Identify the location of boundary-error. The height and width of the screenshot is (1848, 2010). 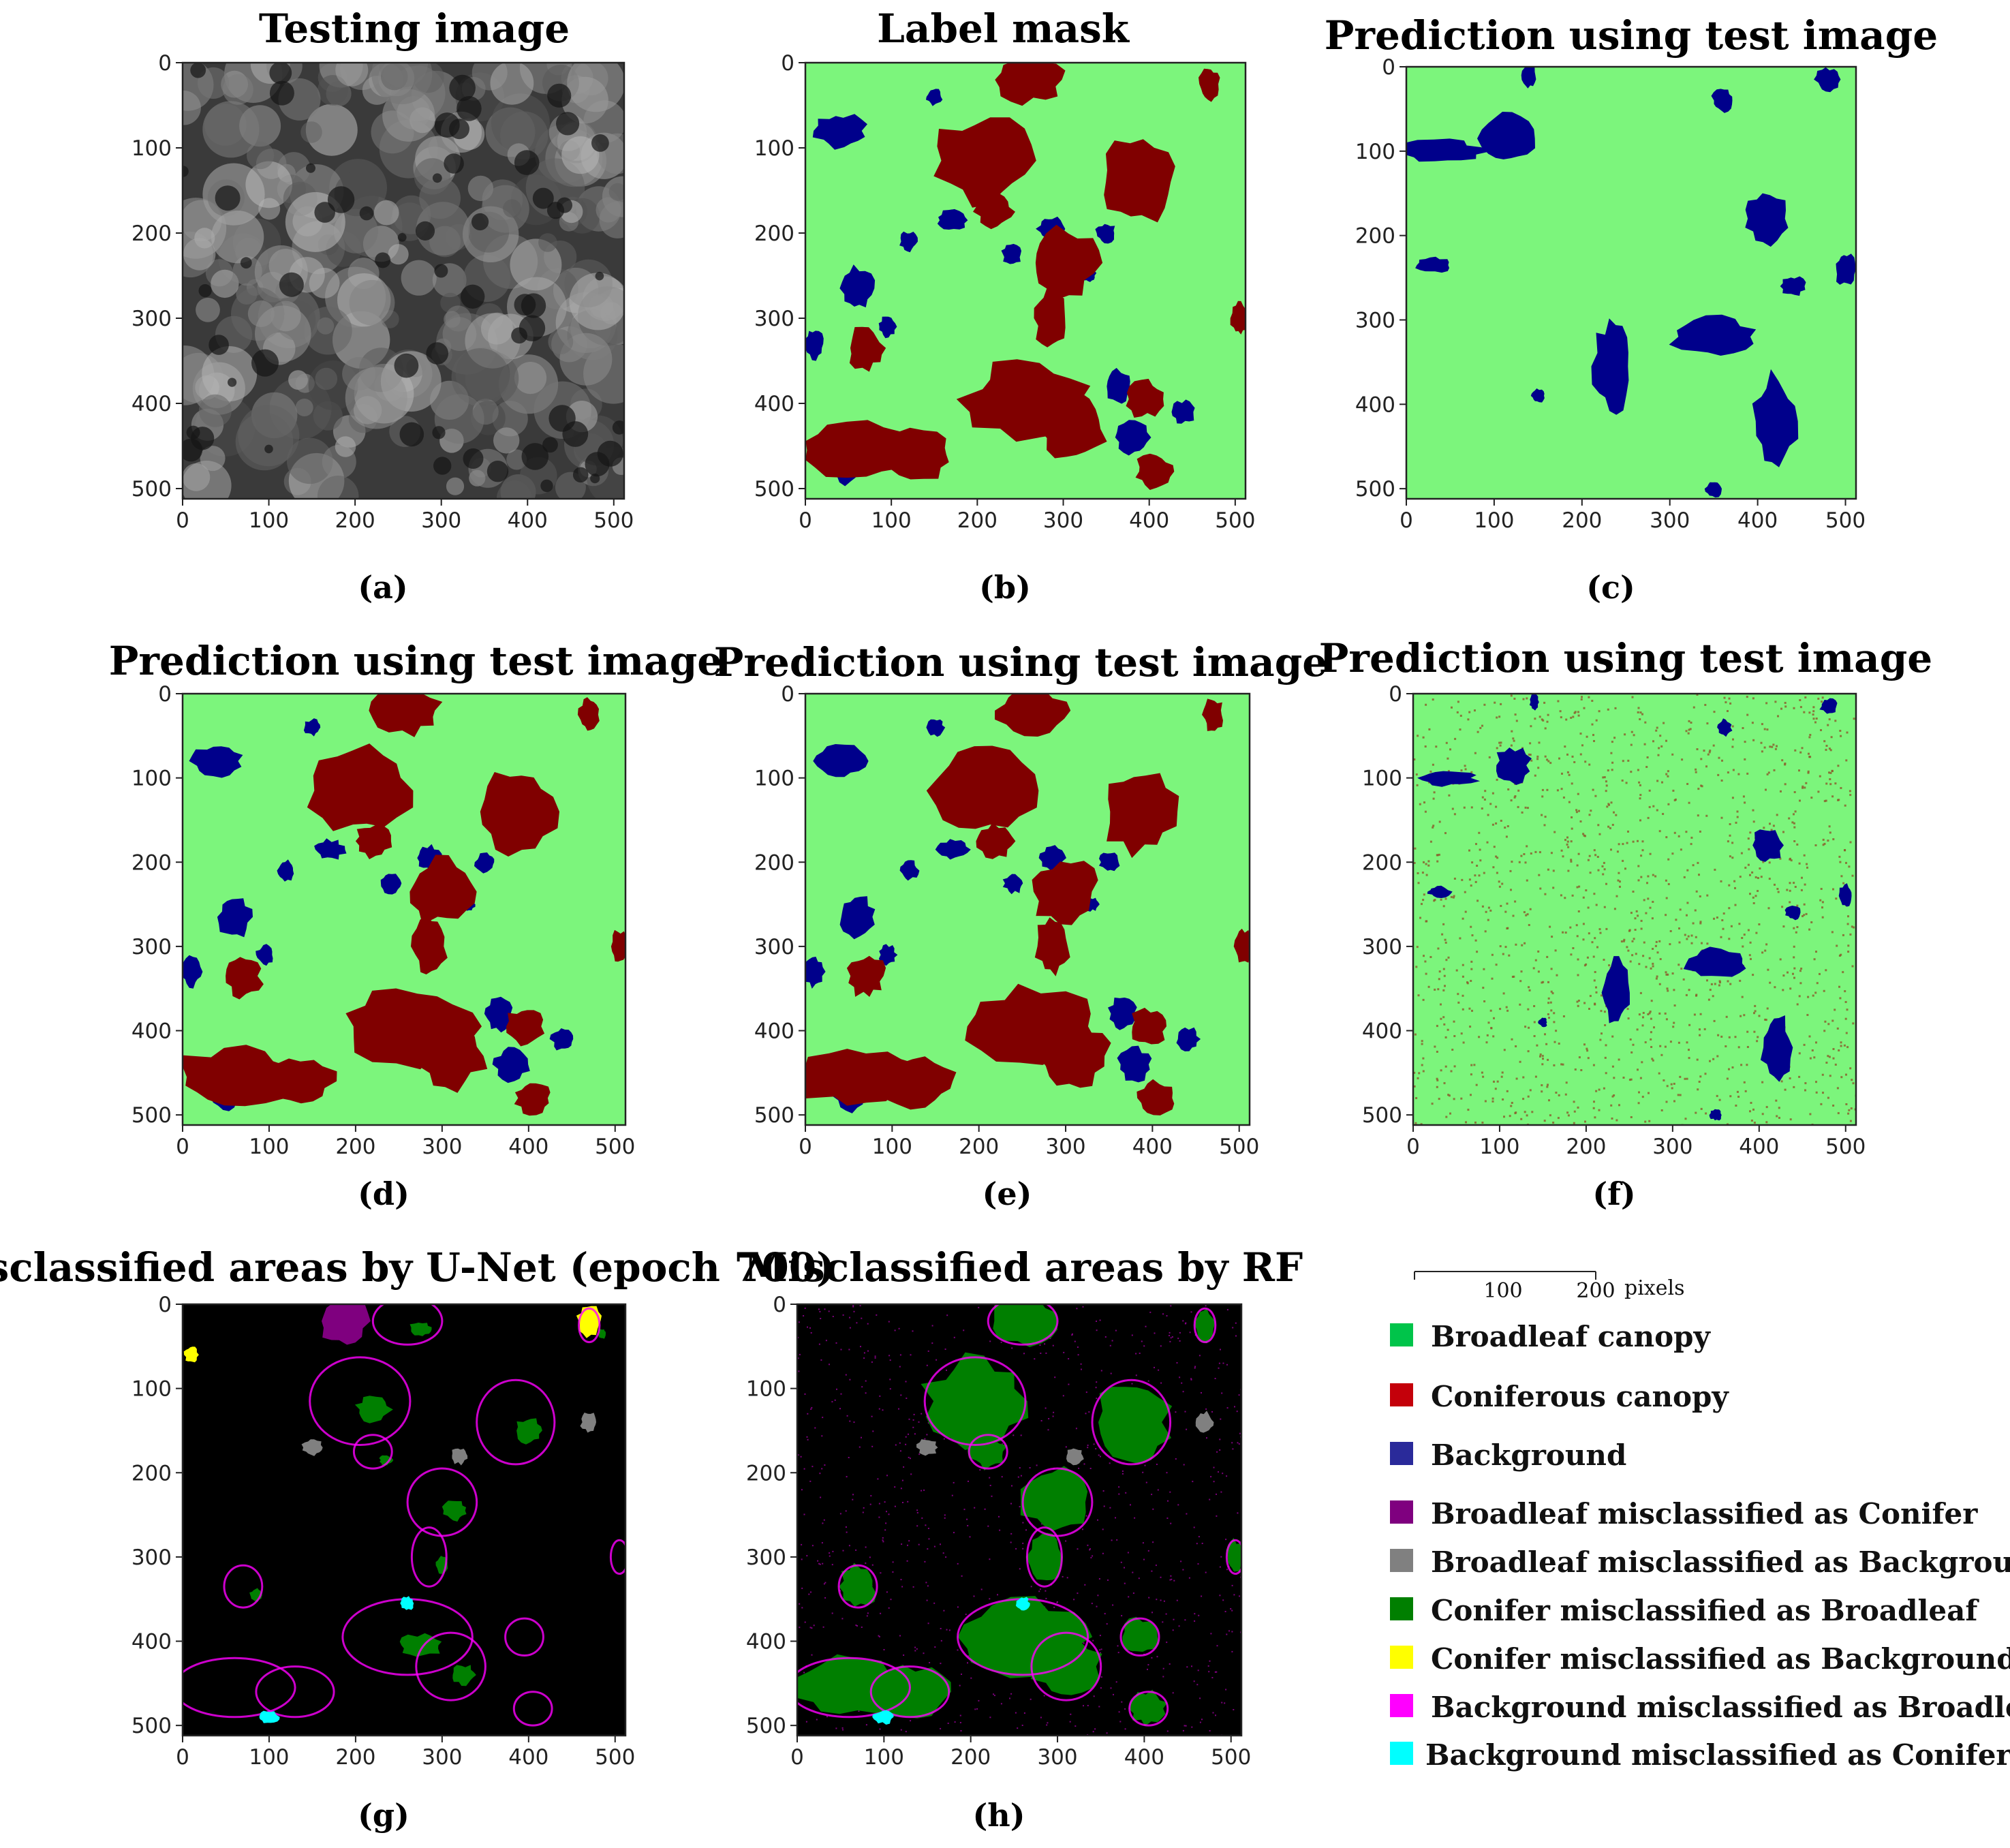
(854, 1688).